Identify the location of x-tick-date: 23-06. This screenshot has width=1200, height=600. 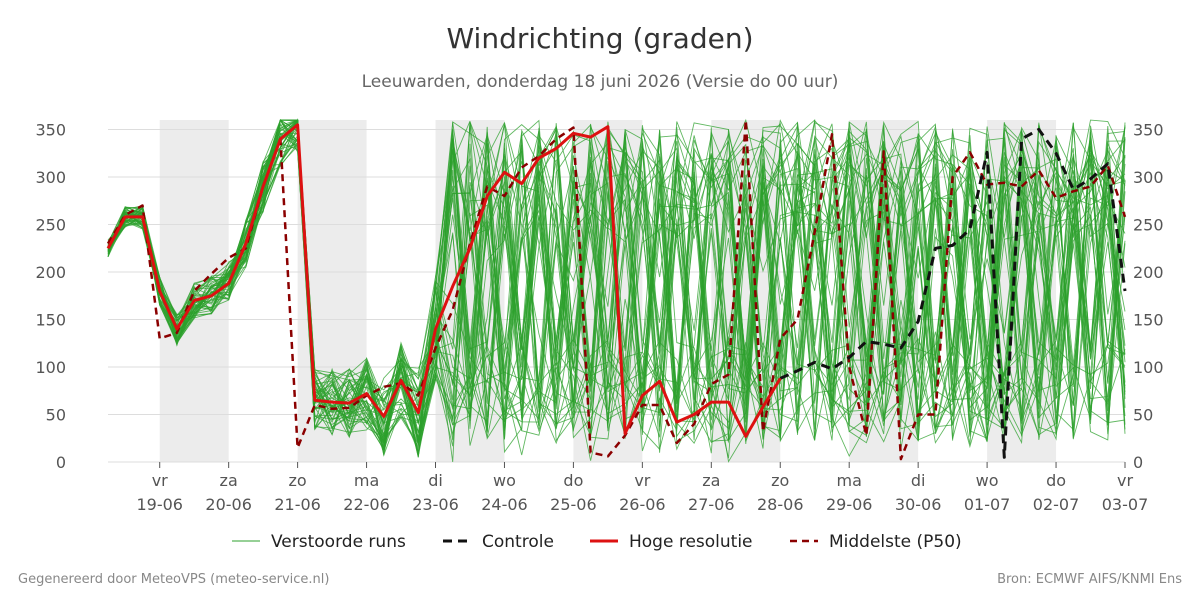
(435, 504).